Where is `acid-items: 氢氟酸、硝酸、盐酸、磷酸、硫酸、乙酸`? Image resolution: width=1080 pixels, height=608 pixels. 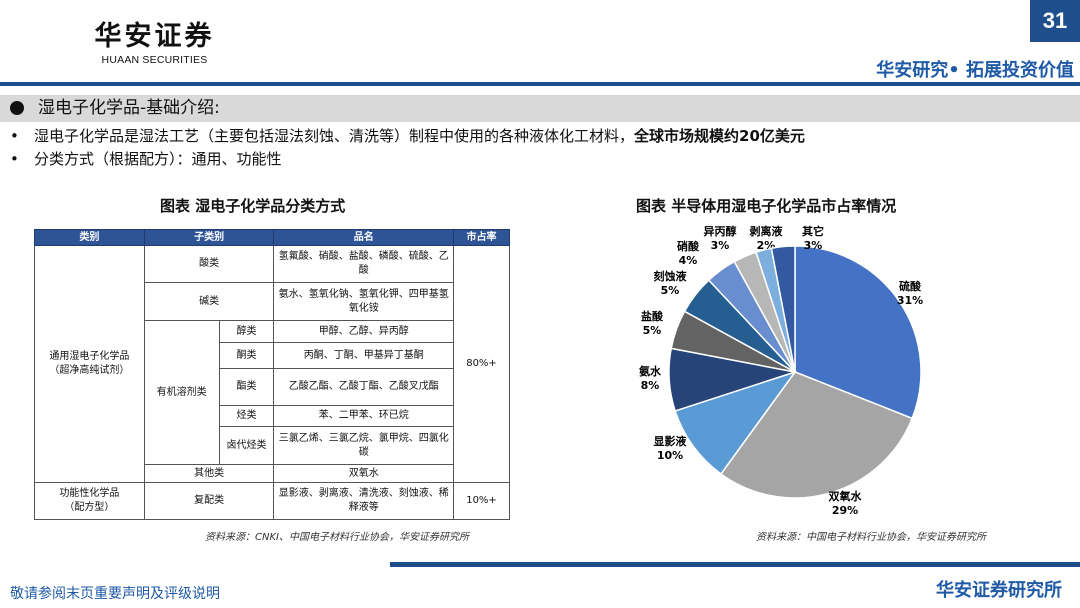 acid-items: 氢氟酸、硝酸、盐酸、磷酸、硫酸、乙酸 is located at coordinates (364, 264).